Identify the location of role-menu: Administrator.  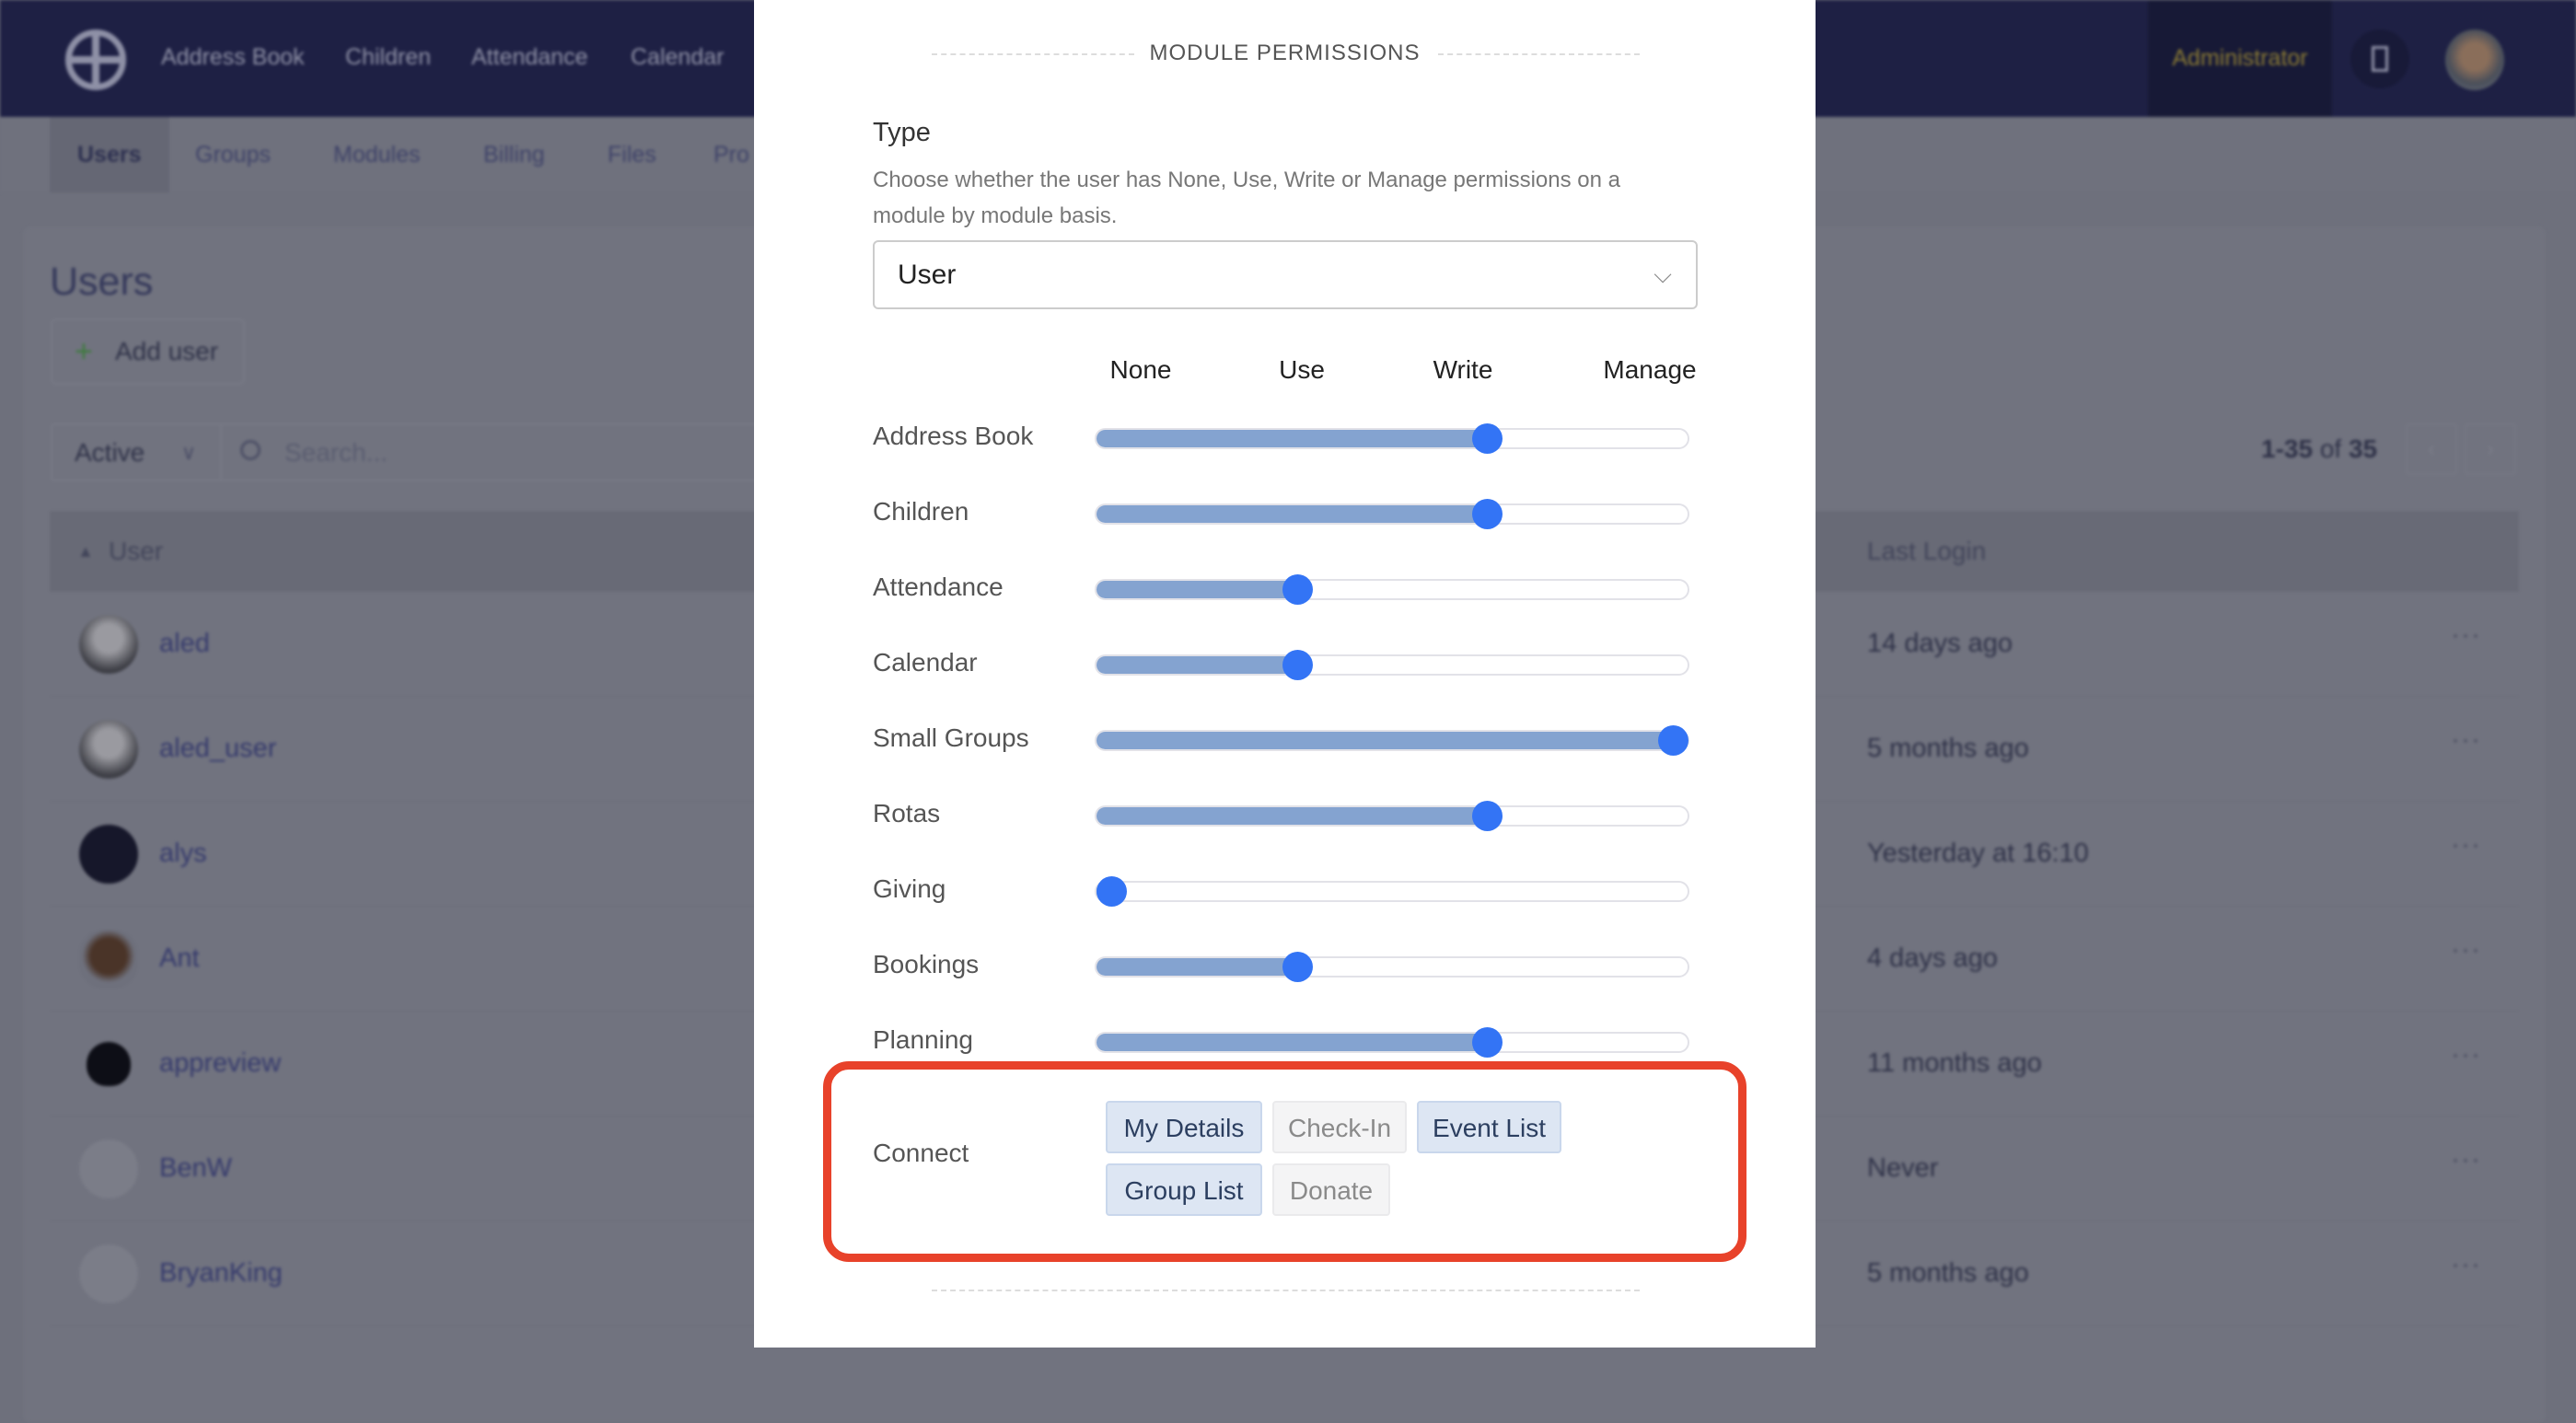
(2240, 58).